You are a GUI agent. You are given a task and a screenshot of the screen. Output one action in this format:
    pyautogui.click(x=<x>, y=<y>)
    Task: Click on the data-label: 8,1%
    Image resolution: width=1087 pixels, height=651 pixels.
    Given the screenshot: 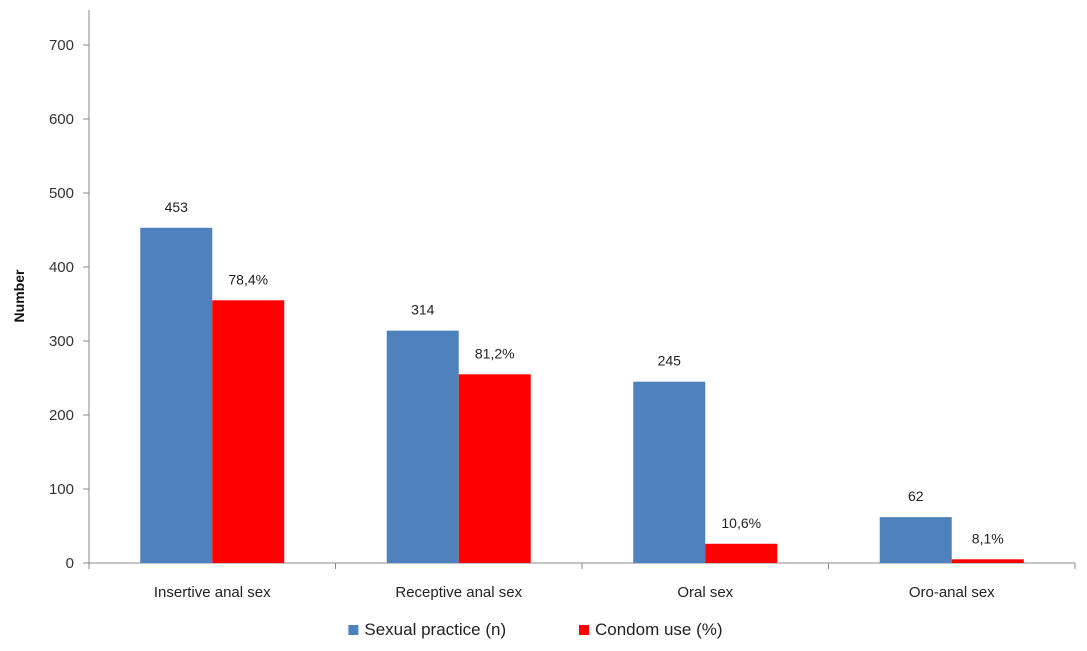 What is the action you would take?
    pyautogui.click(x=988, y=538)
    